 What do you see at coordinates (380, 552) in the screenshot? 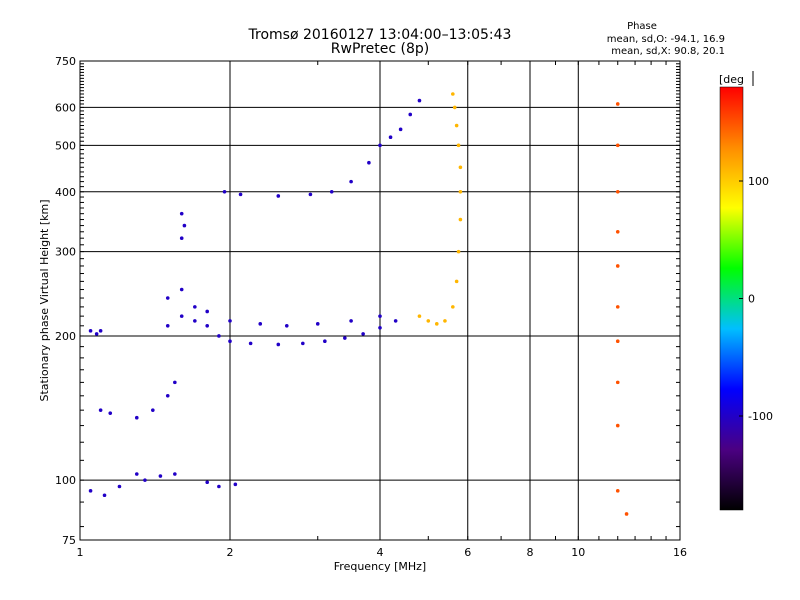
I see `x-tick-label: 4` at bounding box center [380, 552].